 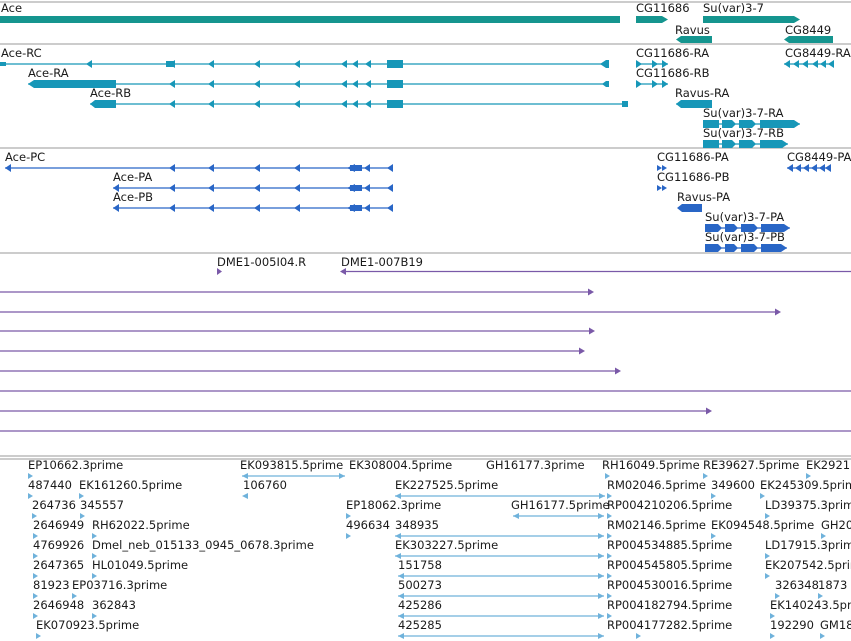 What do you see at coordinates (132, 177) in the screenshot?
I see `protein-label-ace-pa: Ace-PA` at bounding box center [132, 177].